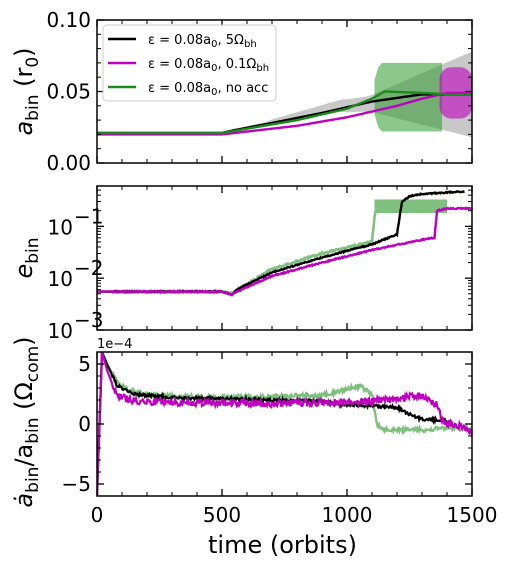  Describe the element at coordinates (26, 91) in the screenshot. I see `y-axis-label: abin (r0)` at that location.